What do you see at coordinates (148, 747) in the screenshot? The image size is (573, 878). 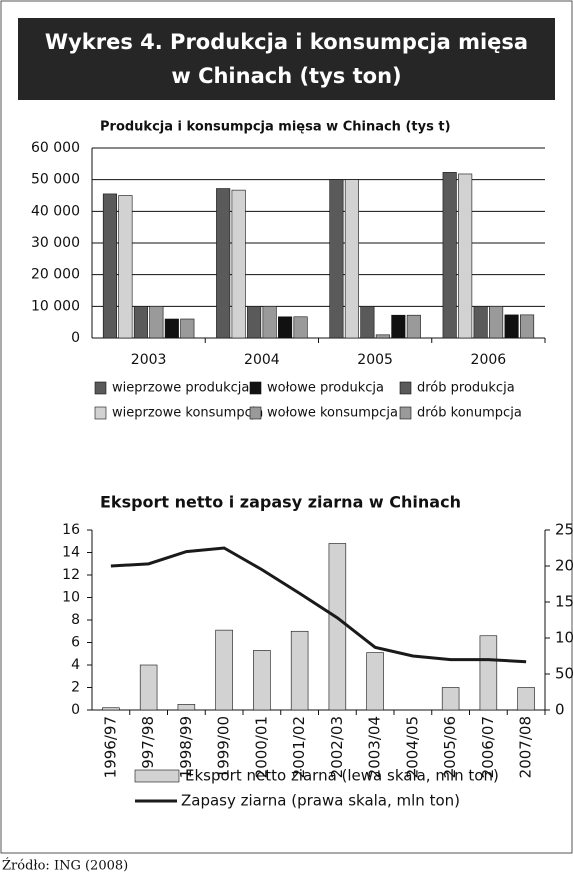 I see `x-tick-label: 1997/98` at bounding box center [148, 747].